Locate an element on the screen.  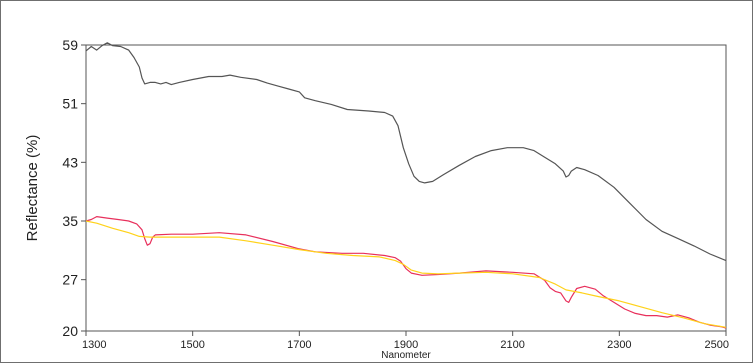
y-tick-label: 20 is located at coordinates (70, 331).